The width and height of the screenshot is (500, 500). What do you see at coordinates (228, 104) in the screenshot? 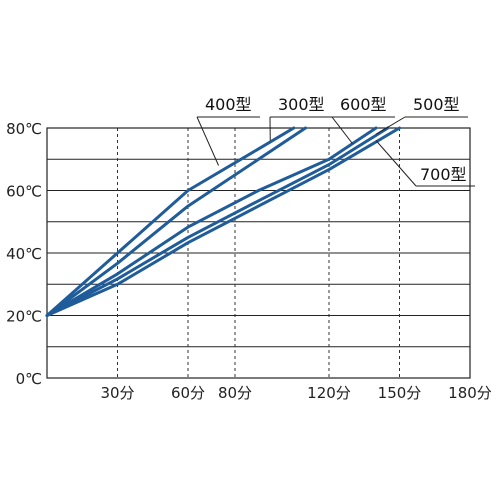
I see `series-label-0: 400型` at bounding box center [228, 104].